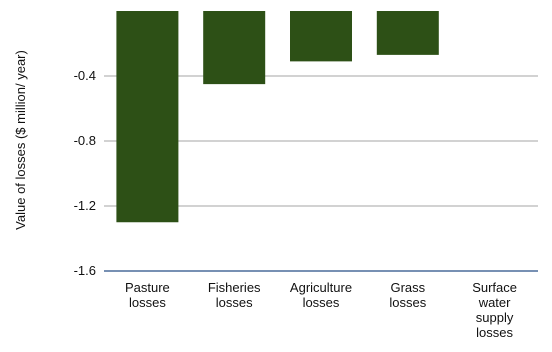  What do you see at coordinates (85, 270) in the screenshot?
I see `y-tick-label: -1.6` at bounding box center [85, 270].